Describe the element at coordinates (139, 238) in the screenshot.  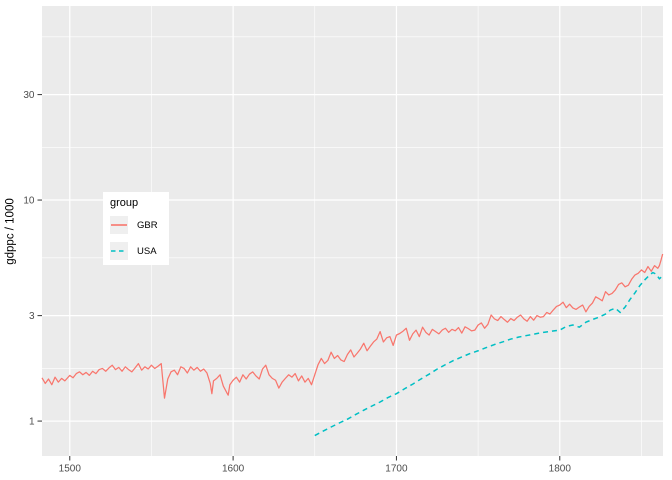
I see `legend-entries: GBR USA` at that location.